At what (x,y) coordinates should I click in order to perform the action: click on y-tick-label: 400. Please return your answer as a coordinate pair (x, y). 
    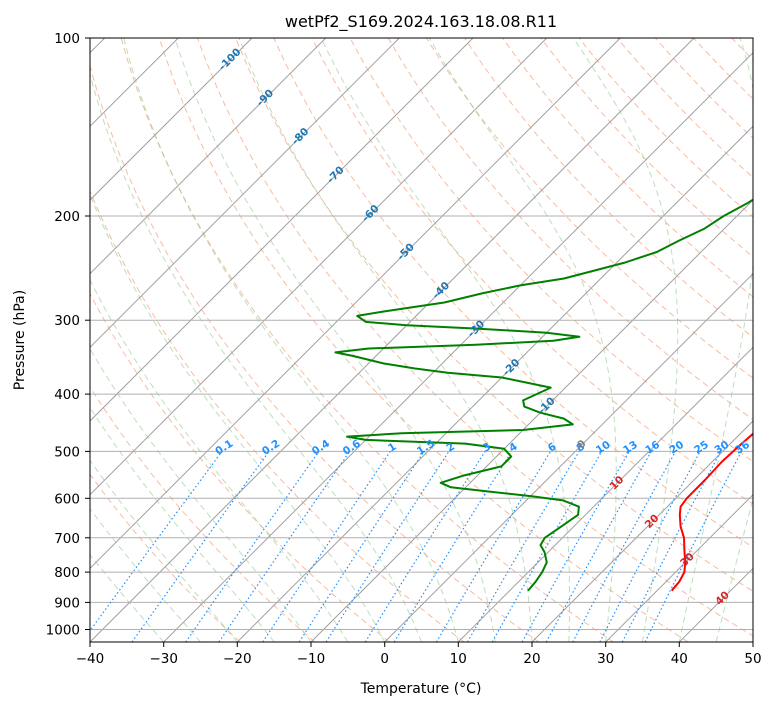
    Looking at the image, I should click on (67, 395).